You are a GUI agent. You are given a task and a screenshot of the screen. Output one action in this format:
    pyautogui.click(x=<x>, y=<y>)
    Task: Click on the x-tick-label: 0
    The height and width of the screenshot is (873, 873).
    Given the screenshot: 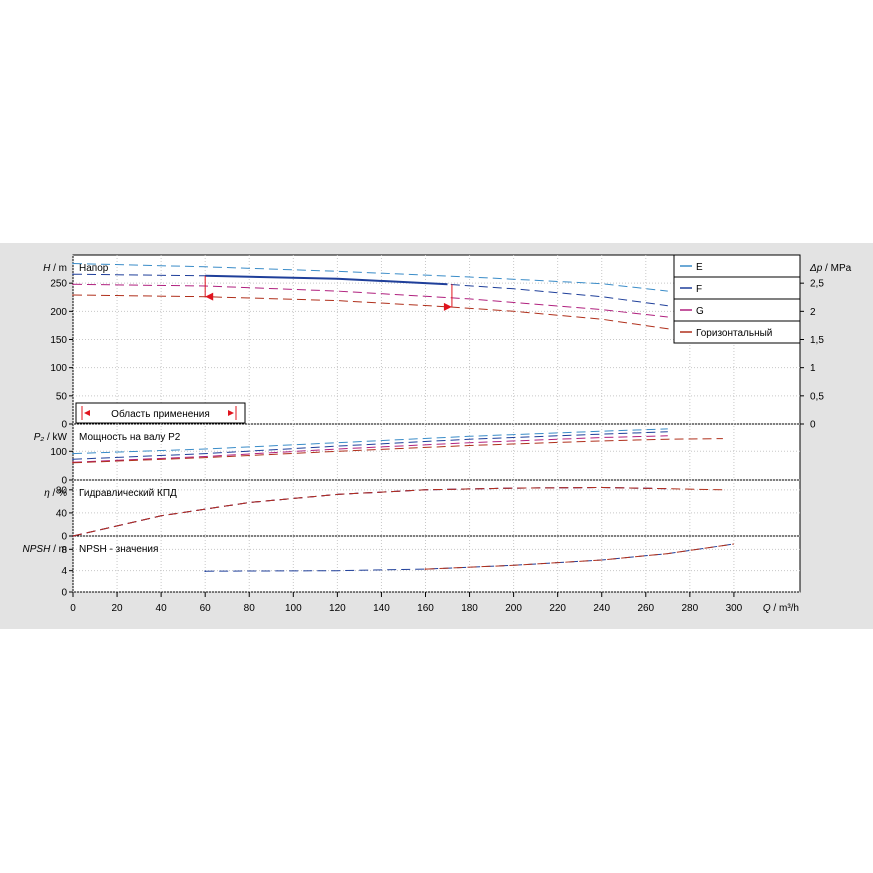 What is the action you would take?
    pyautogui.click(x=73, y=608)
    